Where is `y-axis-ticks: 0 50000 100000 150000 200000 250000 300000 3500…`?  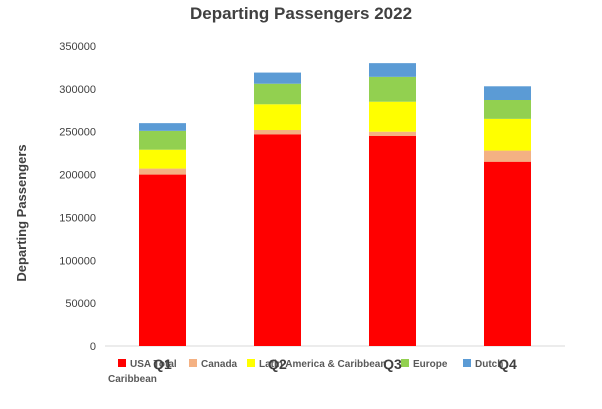
y-axis-ticks: 0 50000 100000 150000 200000 250000 300000 3500… is located at coordinates (77, 197).